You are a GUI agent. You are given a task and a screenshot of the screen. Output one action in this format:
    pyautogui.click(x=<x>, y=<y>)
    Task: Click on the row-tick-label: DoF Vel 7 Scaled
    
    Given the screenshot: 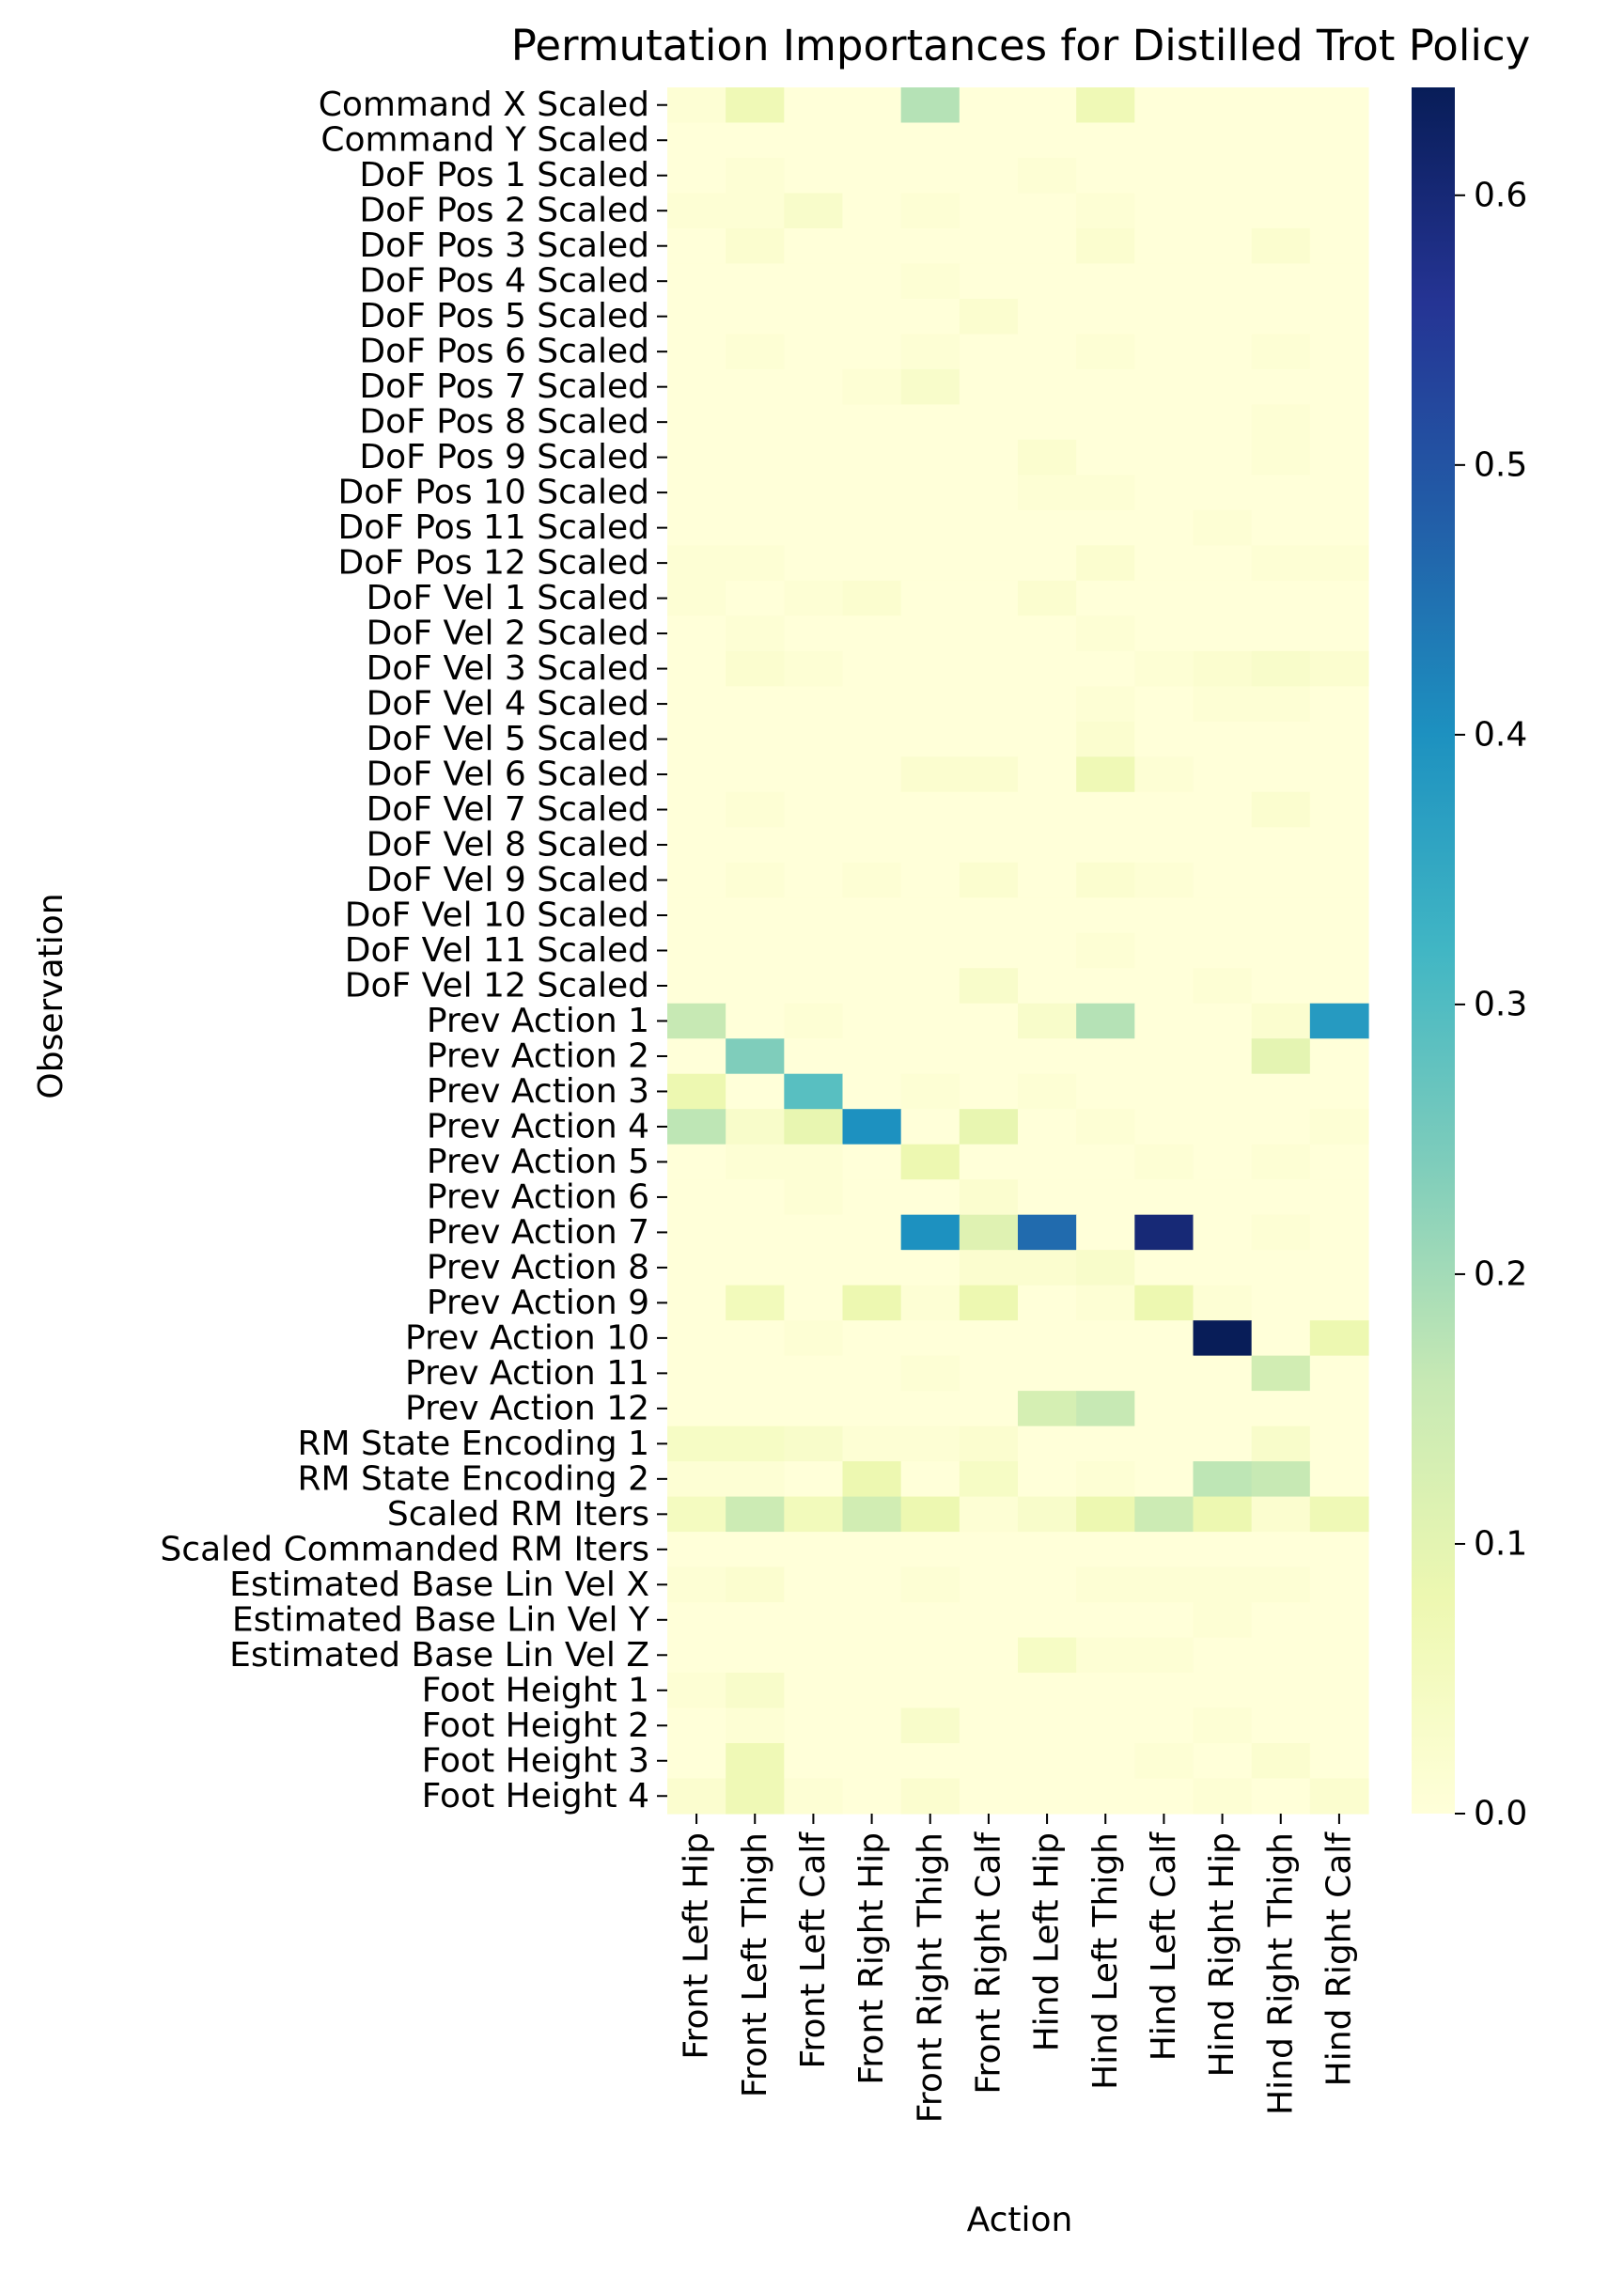 What is the action you would take?
    pyautogui.click(x=508, y=809)
    